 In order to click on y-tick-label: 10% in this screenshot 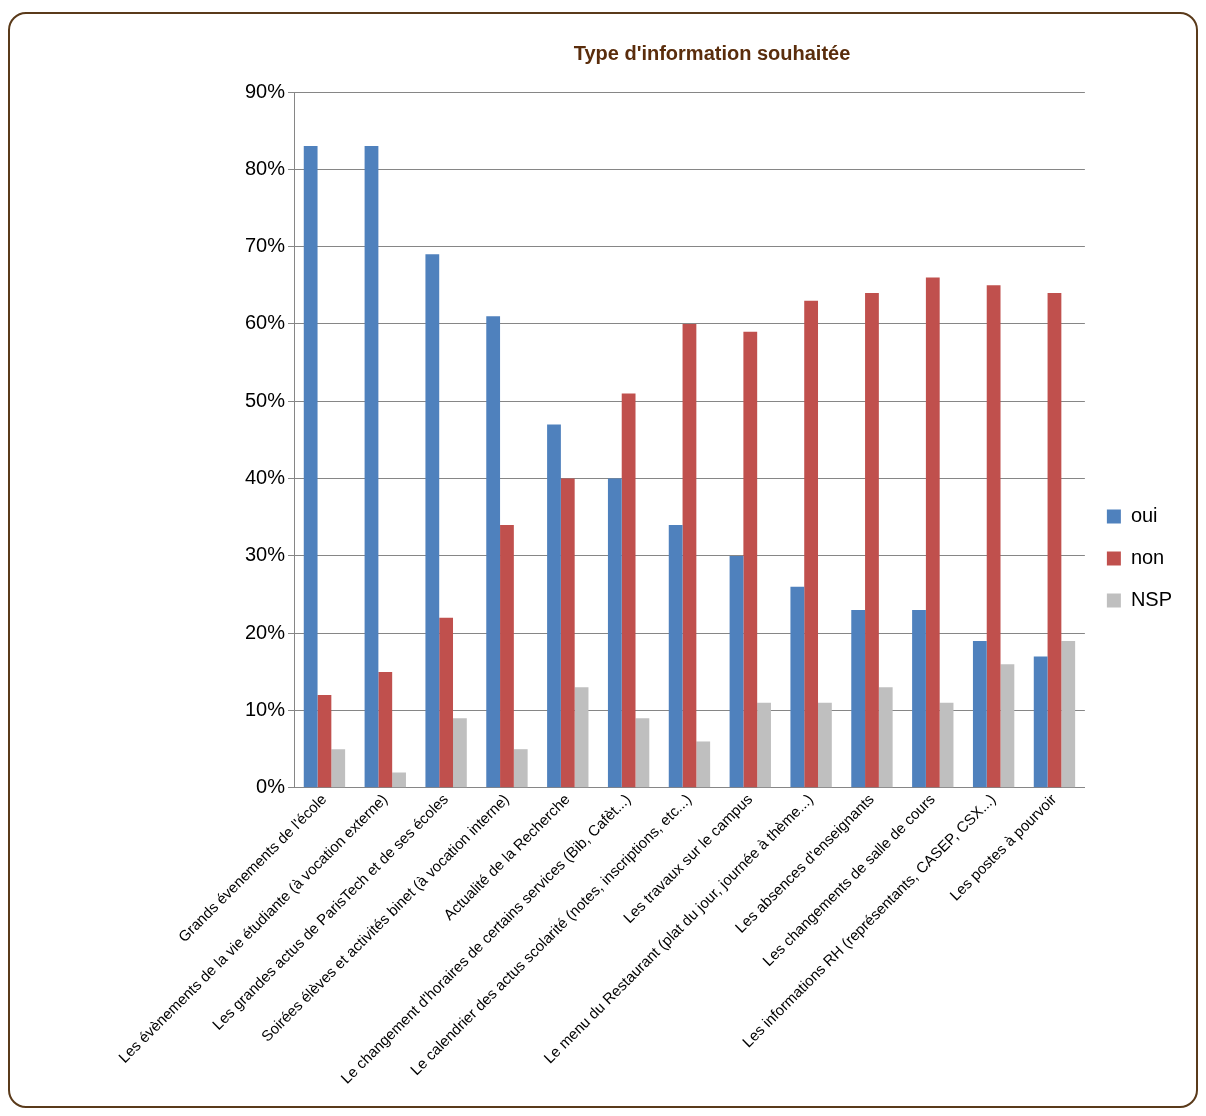, I will do `click(265, 709)`.